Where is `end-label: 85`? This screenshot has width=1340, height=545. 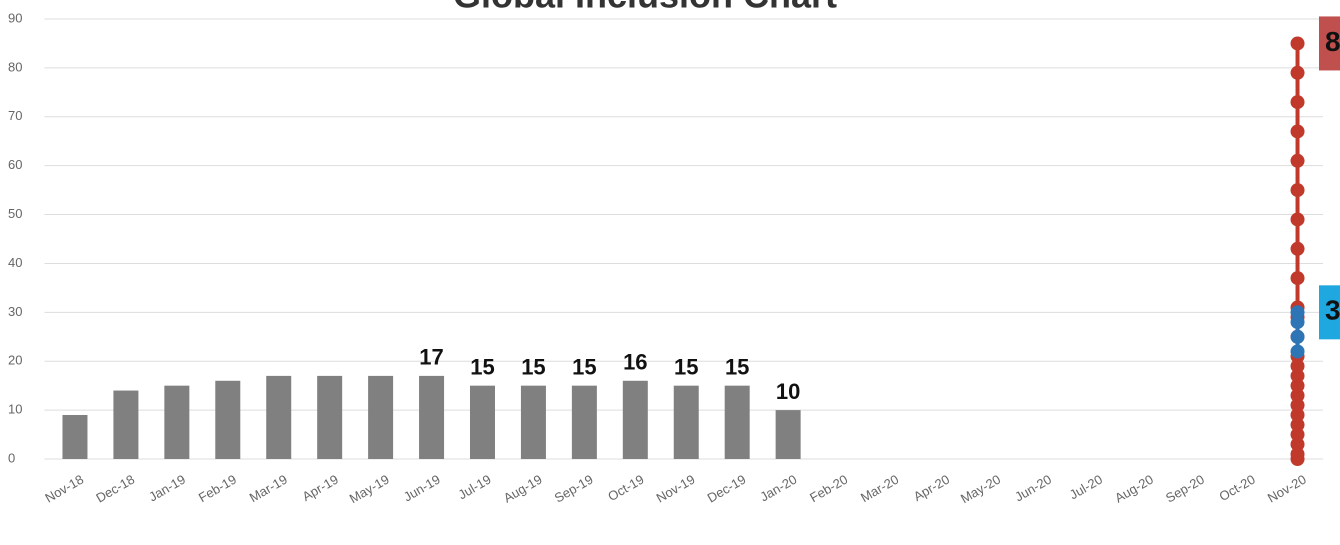 end-label: 85 is located at coordinates (1332, 41).